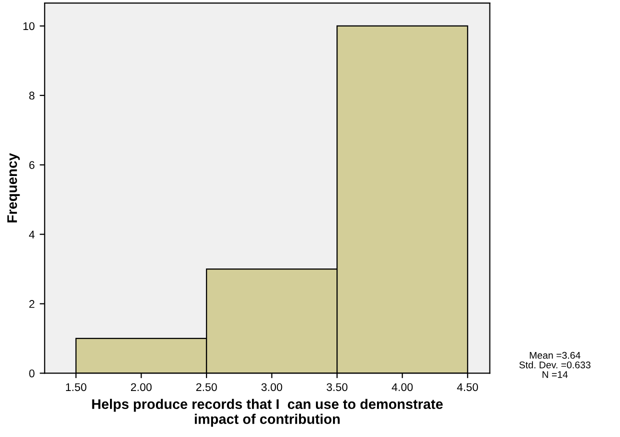 The width and height of the screenshot is (620, 437). I want to click on text: N =14, so click(555, 374).